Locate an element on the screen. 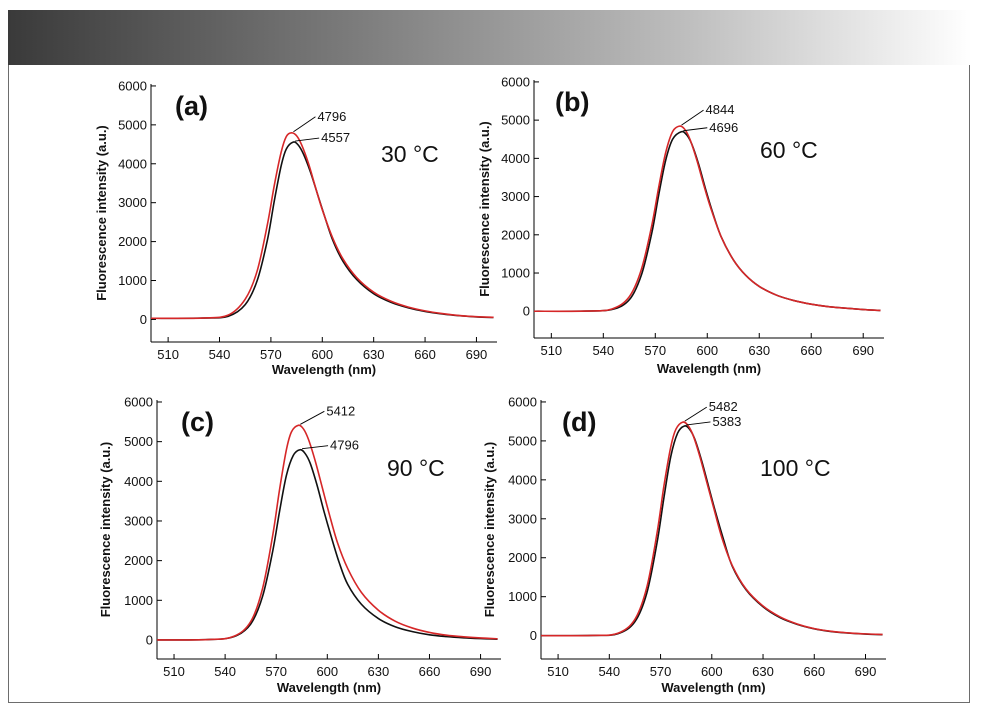 This screenshot has width=982, height=710. peak-value-label: 4844 is located at coordinates (720, 109).